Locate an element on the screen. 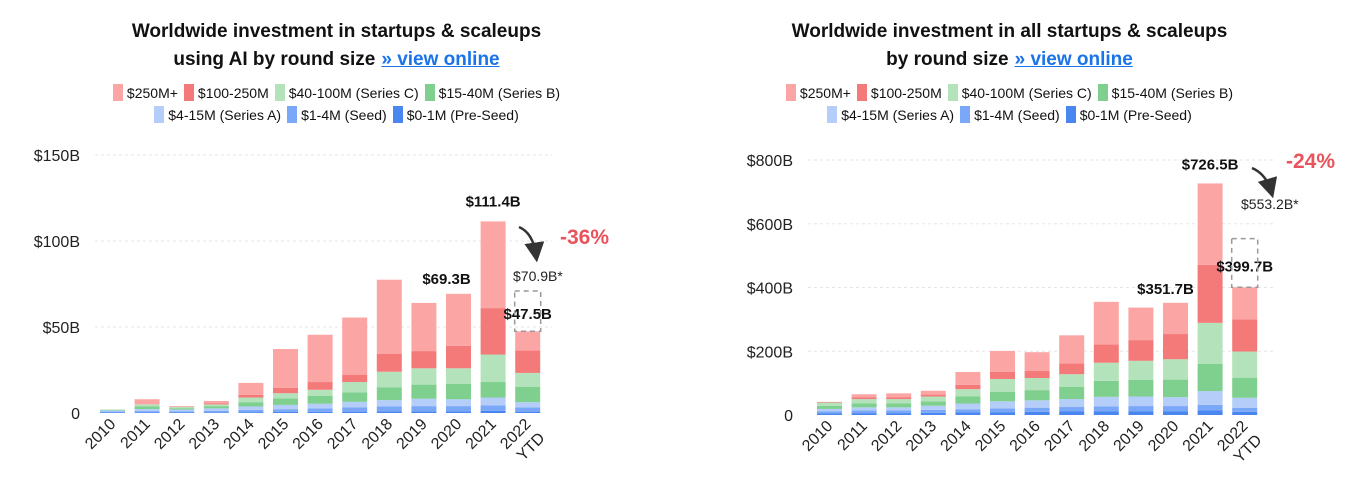  y-tick-label: $600B is located at coordinates (770, 225).